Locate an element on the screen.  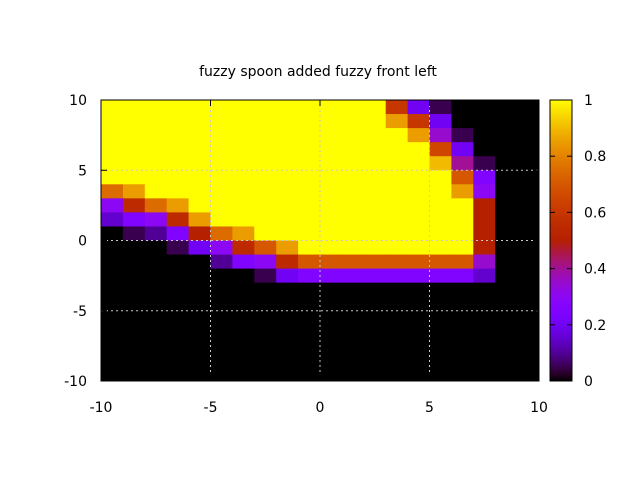
colorbar-tick-label: 1 is located at coordinates (588, 101).